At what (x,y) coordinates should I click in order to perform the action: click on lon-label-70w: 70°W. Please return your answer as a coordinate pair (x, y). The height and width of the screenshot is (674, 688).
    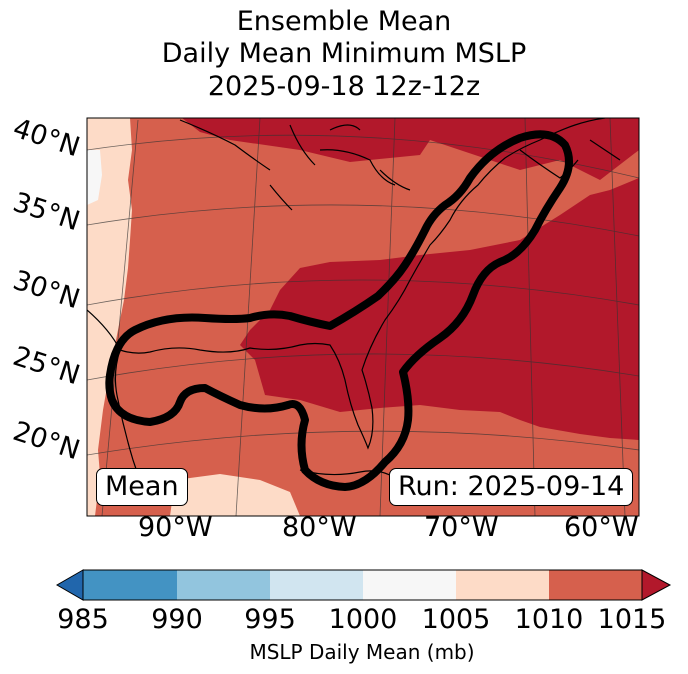
    Looking at the image, I should click on (461, 527).